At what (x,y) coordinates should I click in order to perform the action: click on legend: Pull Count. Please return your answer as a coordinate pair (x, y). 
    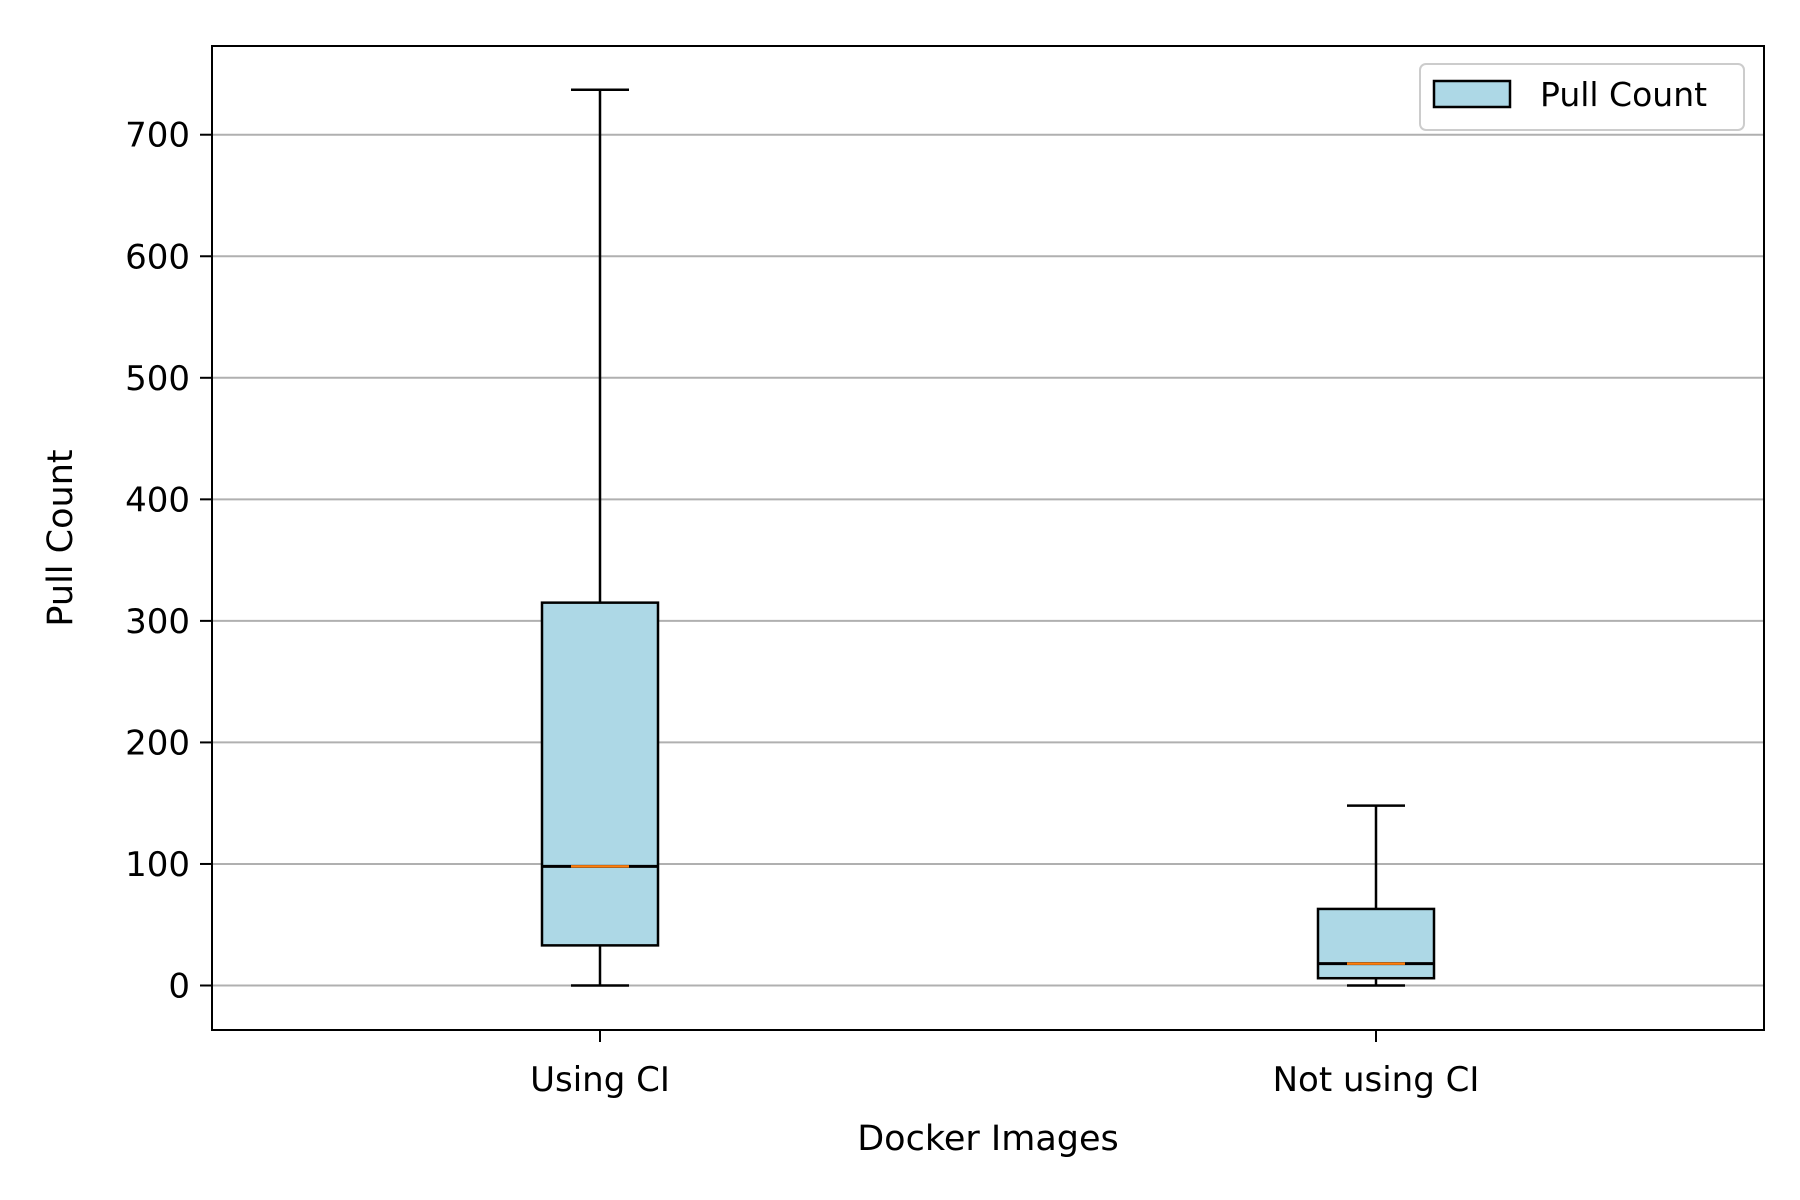
    Looking at the image, I should click on (1582, 97).